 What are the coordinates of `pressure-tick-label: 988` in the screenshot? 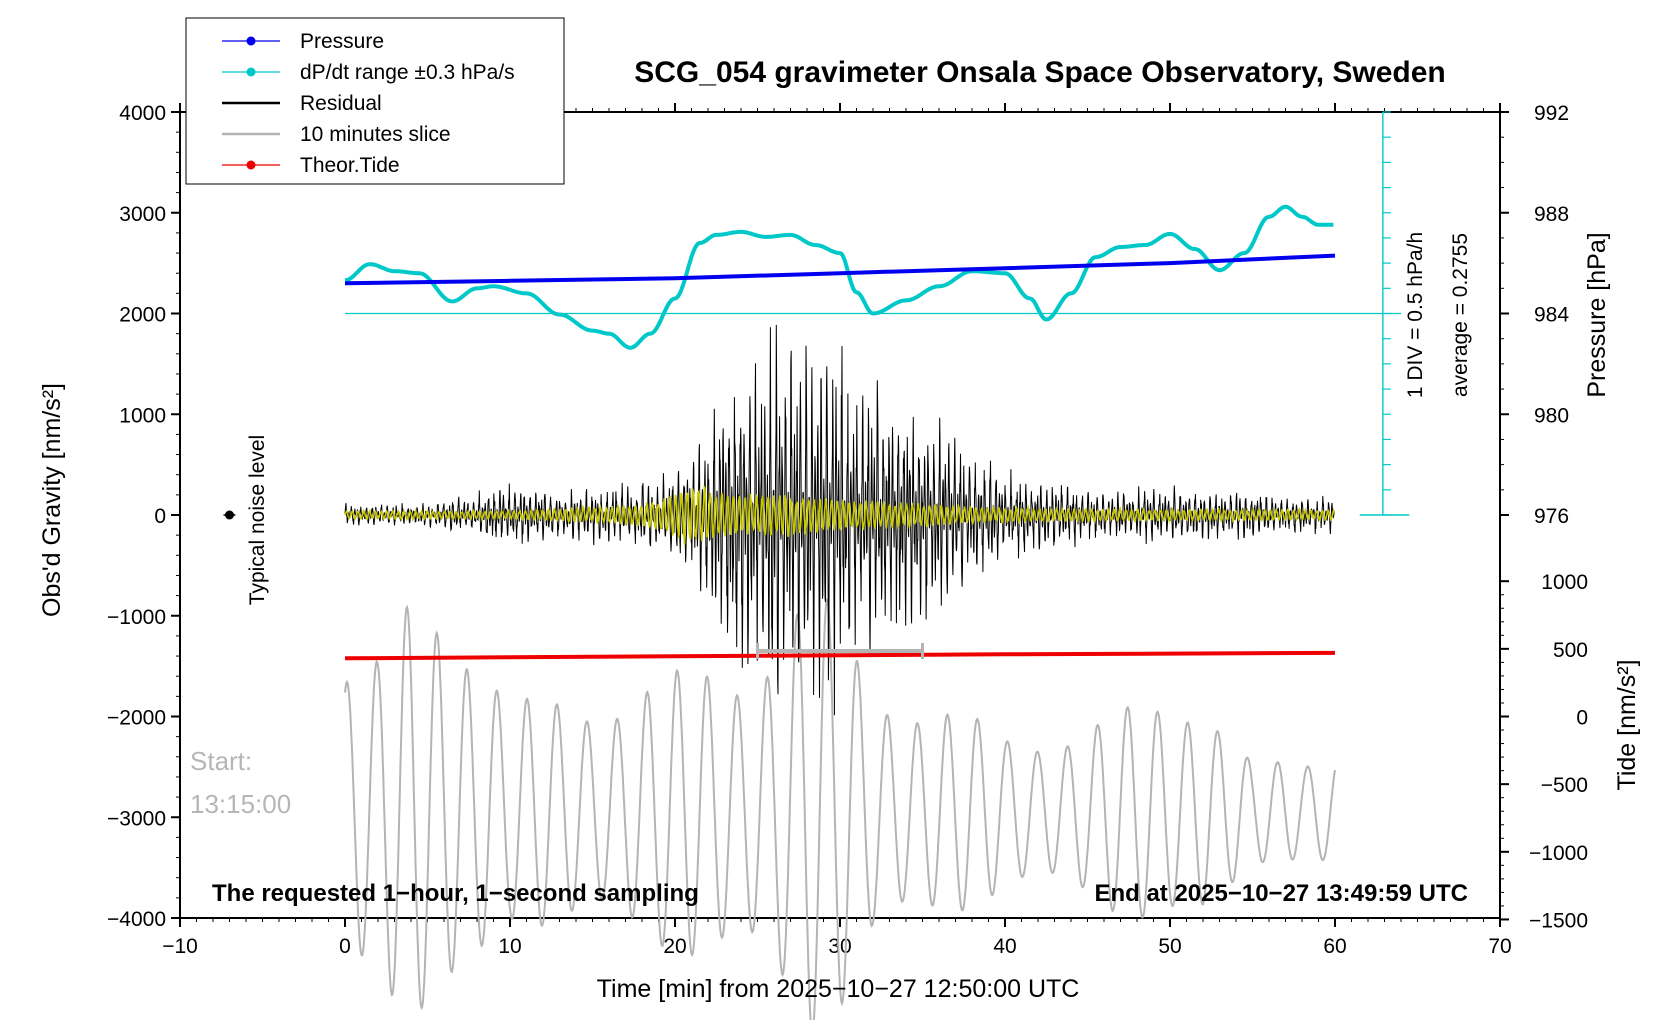 It's located at (1551, 214).